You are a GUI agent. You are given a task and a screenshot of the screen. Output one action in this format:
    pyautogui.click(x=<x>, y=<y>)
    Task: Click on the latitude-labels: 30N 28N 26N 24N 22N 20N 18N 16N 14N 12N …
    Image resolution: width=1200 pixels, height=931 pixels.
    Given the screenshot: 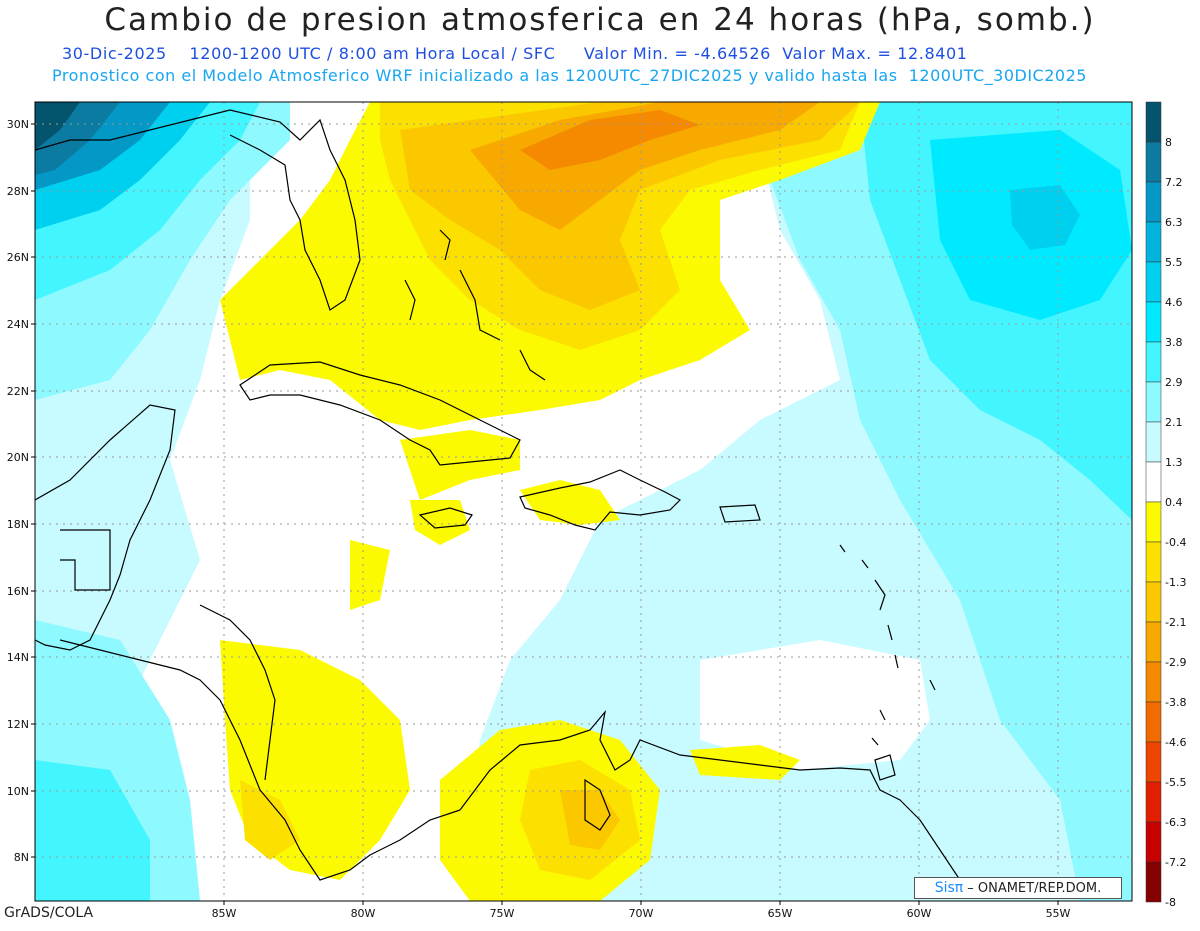 What is the action you would take?
    pyautogui.click(x=18, y=491)
    